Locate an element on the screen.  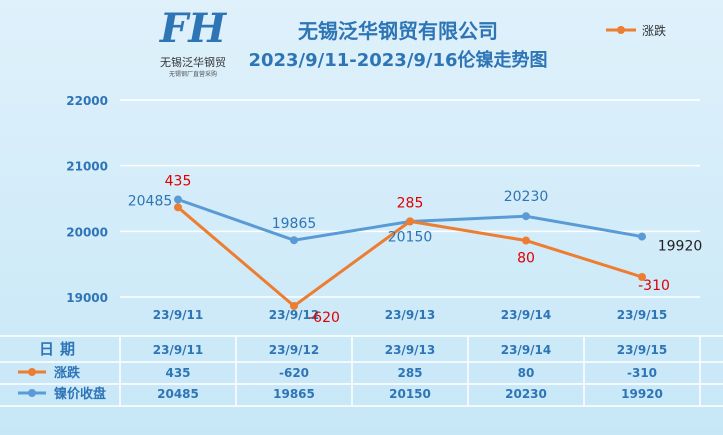
x-tick-label: 23/9/12 is located at coordinates (294, 315).